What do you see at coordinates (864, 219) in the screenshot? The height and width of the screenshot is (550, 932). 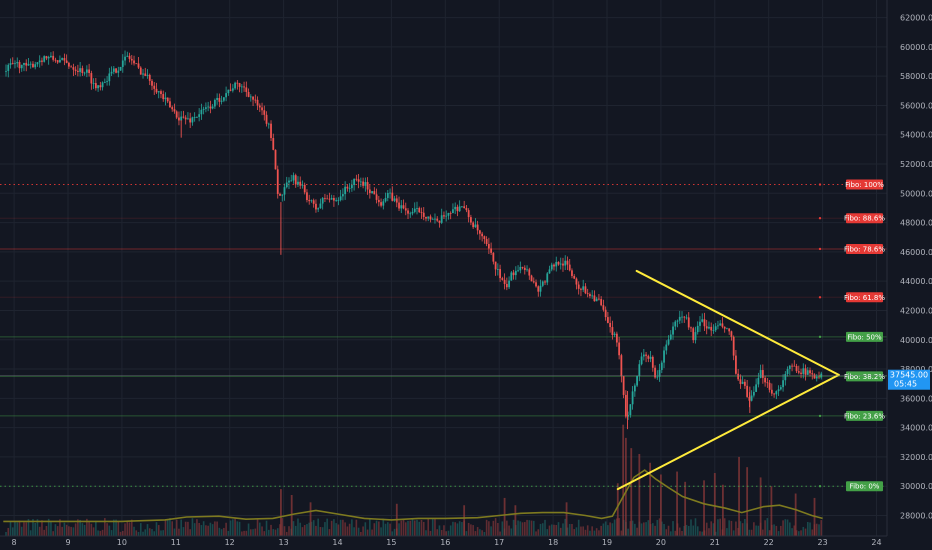 I see `fibo-label-text: Fibo: 88.6%` at bounding box center [864, 219].